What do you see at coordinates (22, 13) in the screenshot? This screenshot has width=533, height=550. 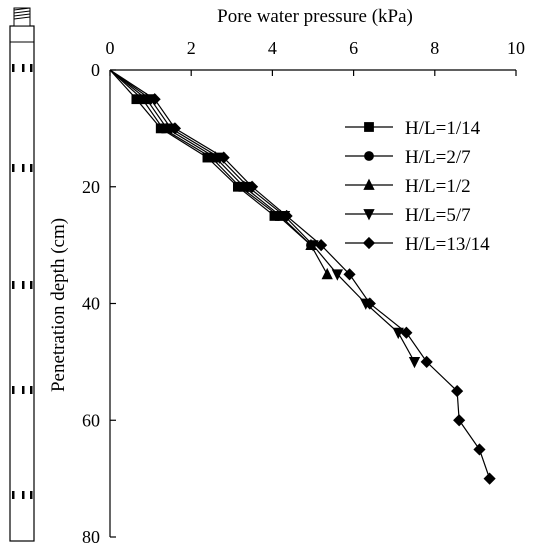 I see `probe-tip-hatch` at bounding box center [22, 13].